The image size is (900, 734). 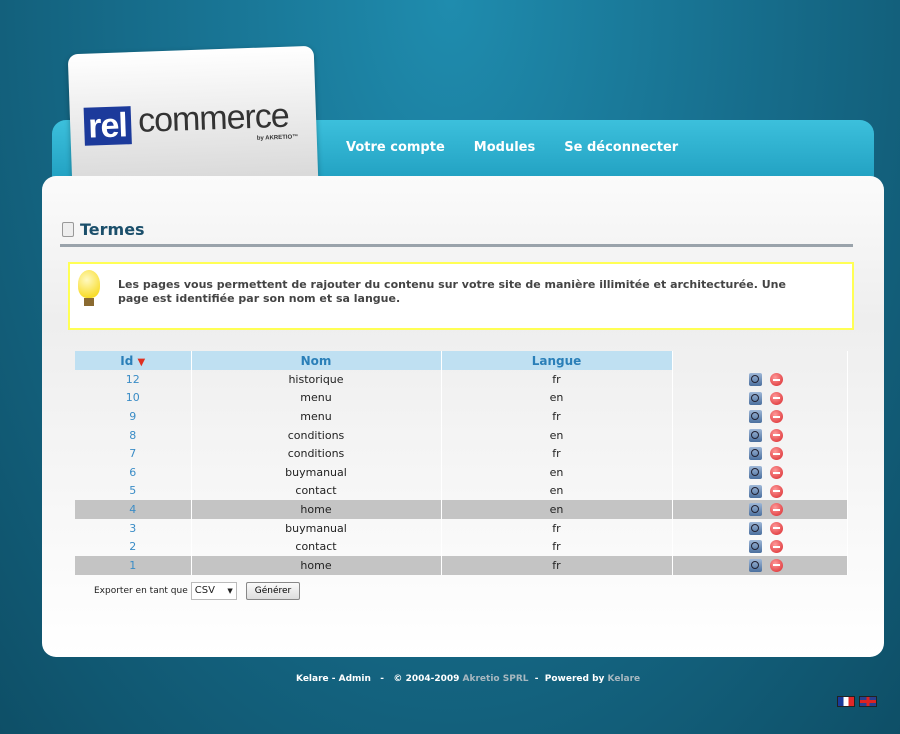 I want to click on logo: rel commerce by AKRETIO™, so click(x=193, y=117).